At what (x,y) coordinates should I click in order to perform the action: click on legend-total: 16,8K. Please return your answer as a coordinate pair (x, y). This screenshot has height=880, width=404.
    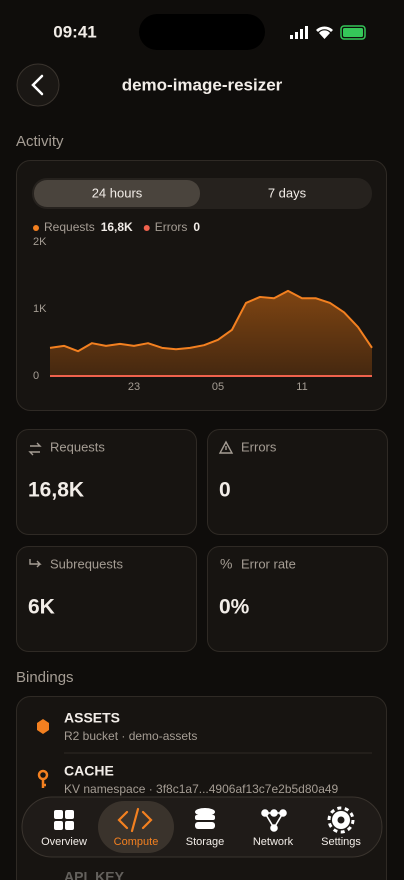
    Looking at the image, I should click on (117, 227).